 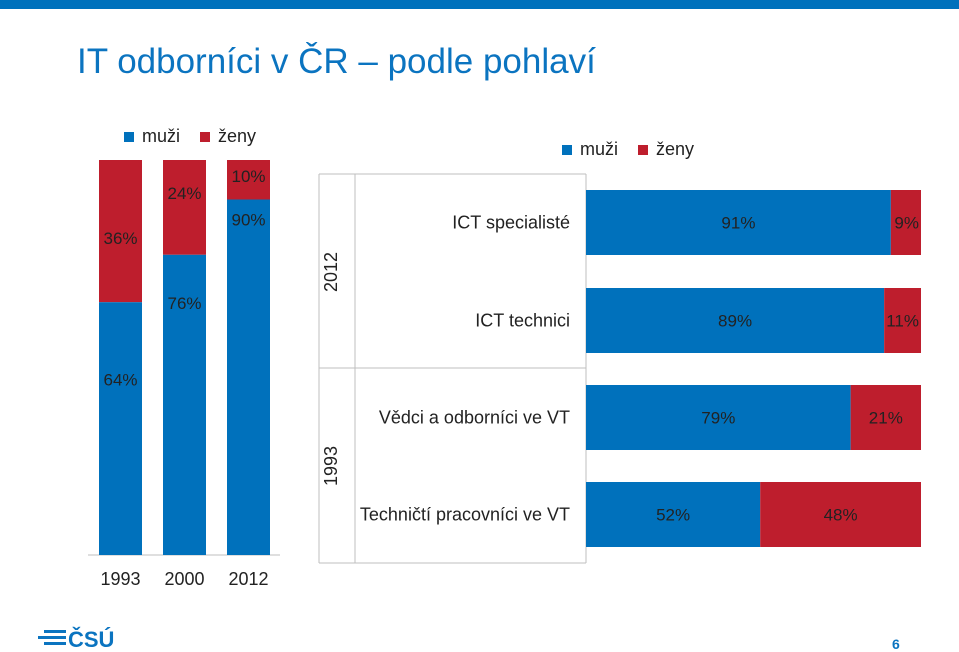 What do you see at coordinates (465, 515) in the screenshot?
I see `category-label-row-4: Techničtí pracovníci ve VT` at bounding box center [465, 515].